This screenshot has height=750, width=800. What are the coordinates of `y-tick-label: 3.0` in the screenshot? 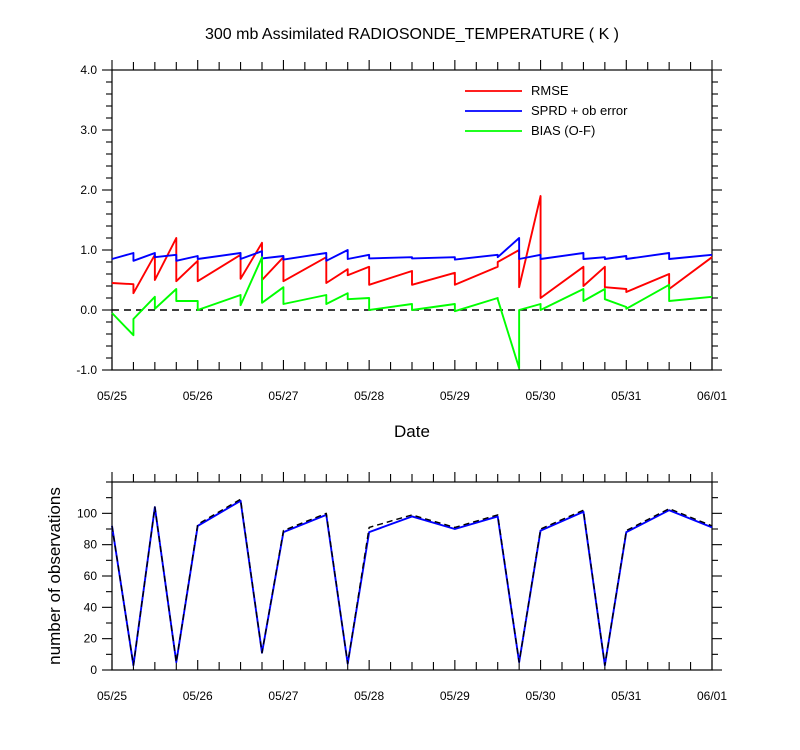 It's located at (88, 130).